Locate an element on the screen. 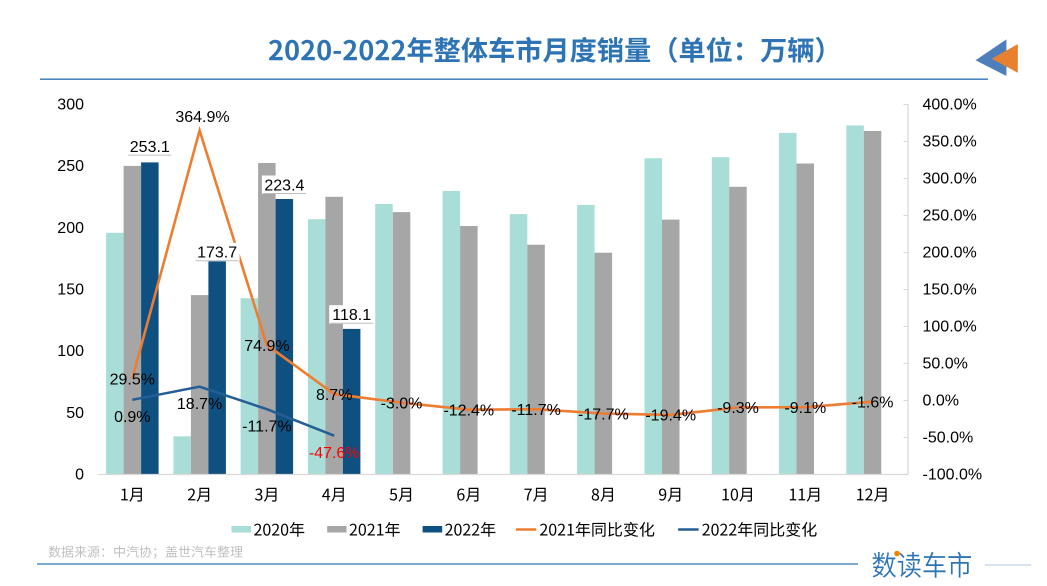 The image size is (1047, 586). svg-text: -12.4% is located at coordinates (468, 411).